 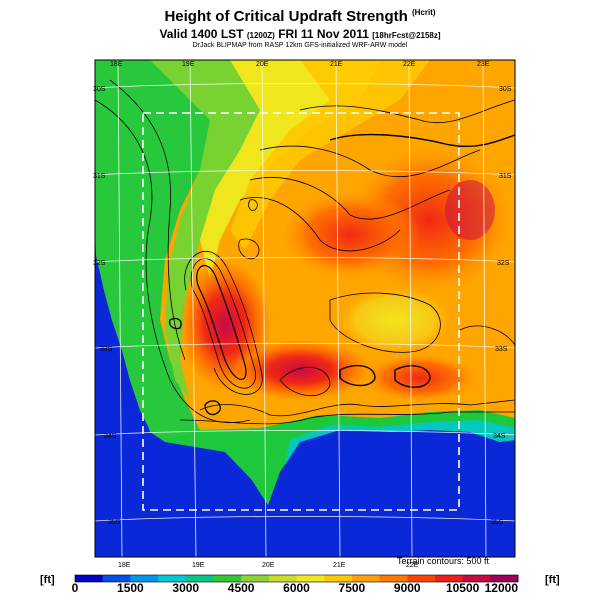 I want to click on colorbar-tick-label: 4500, so click(x=241, y=588).